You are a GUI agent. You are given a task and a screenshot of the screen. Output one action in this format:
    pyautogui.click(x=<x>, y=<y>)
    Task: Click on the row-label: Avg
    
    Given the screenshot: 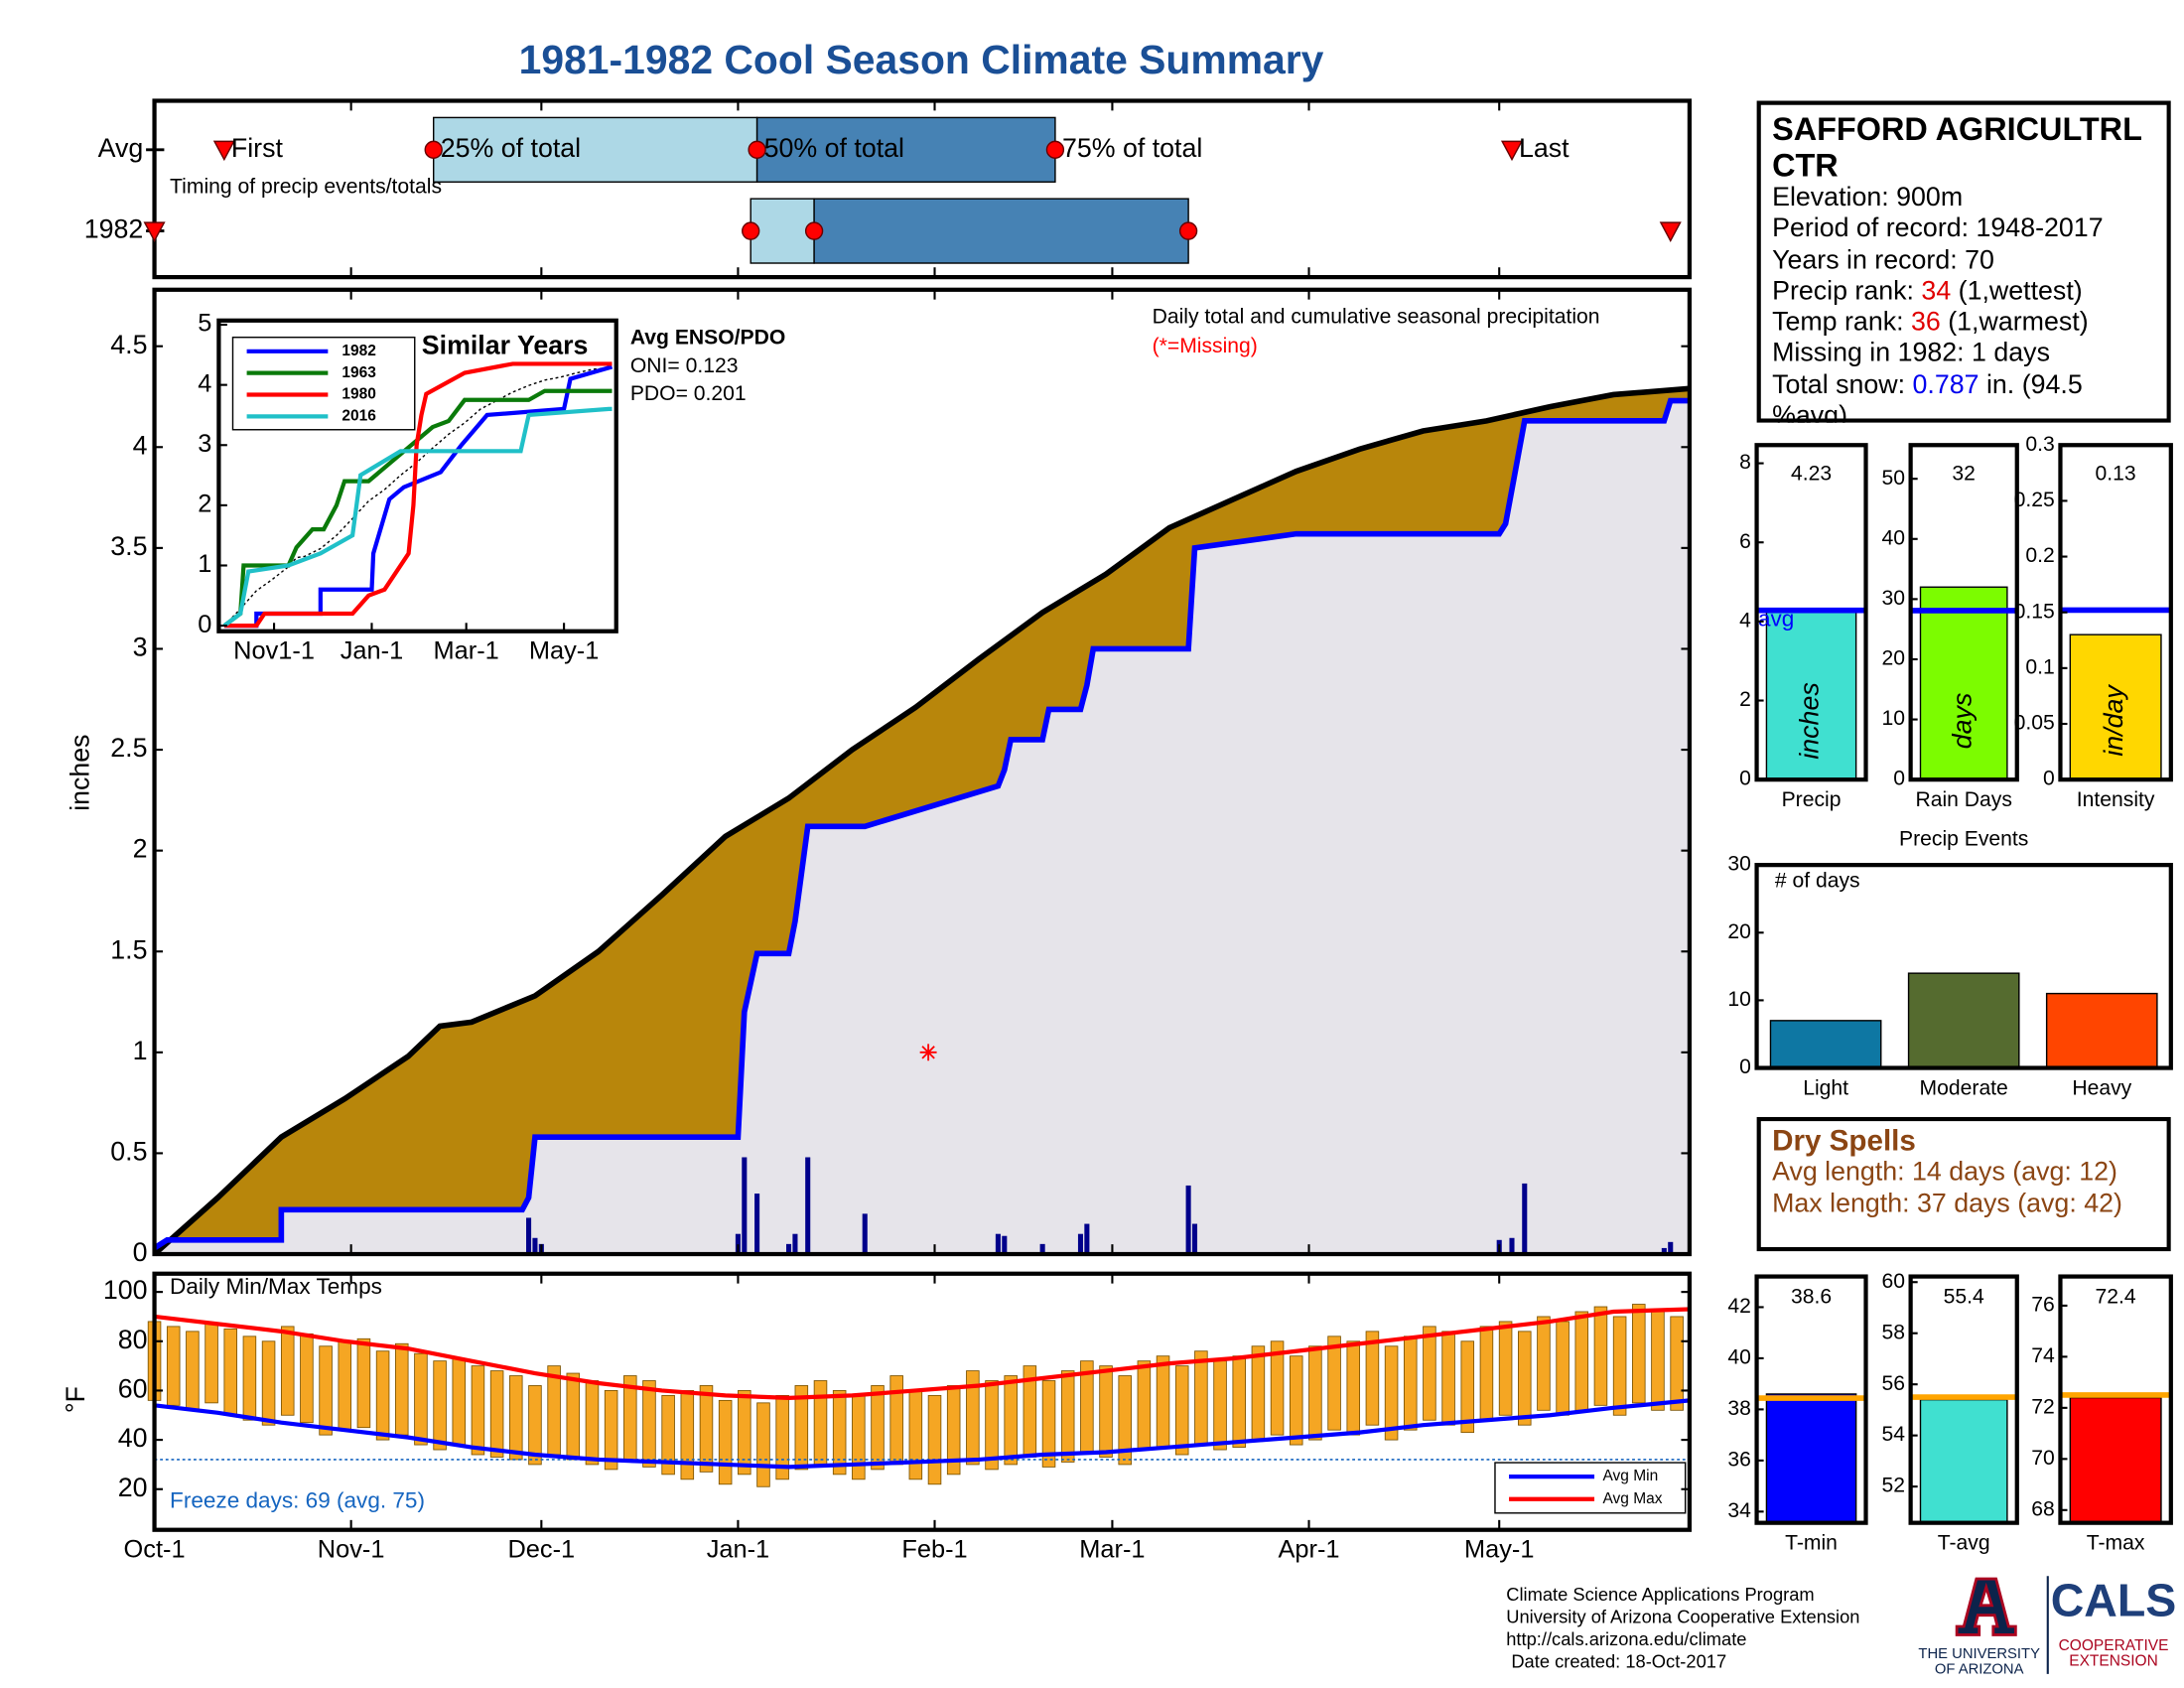 What is the action you would take?
    pyautogui.click(x=121, y=148)
    